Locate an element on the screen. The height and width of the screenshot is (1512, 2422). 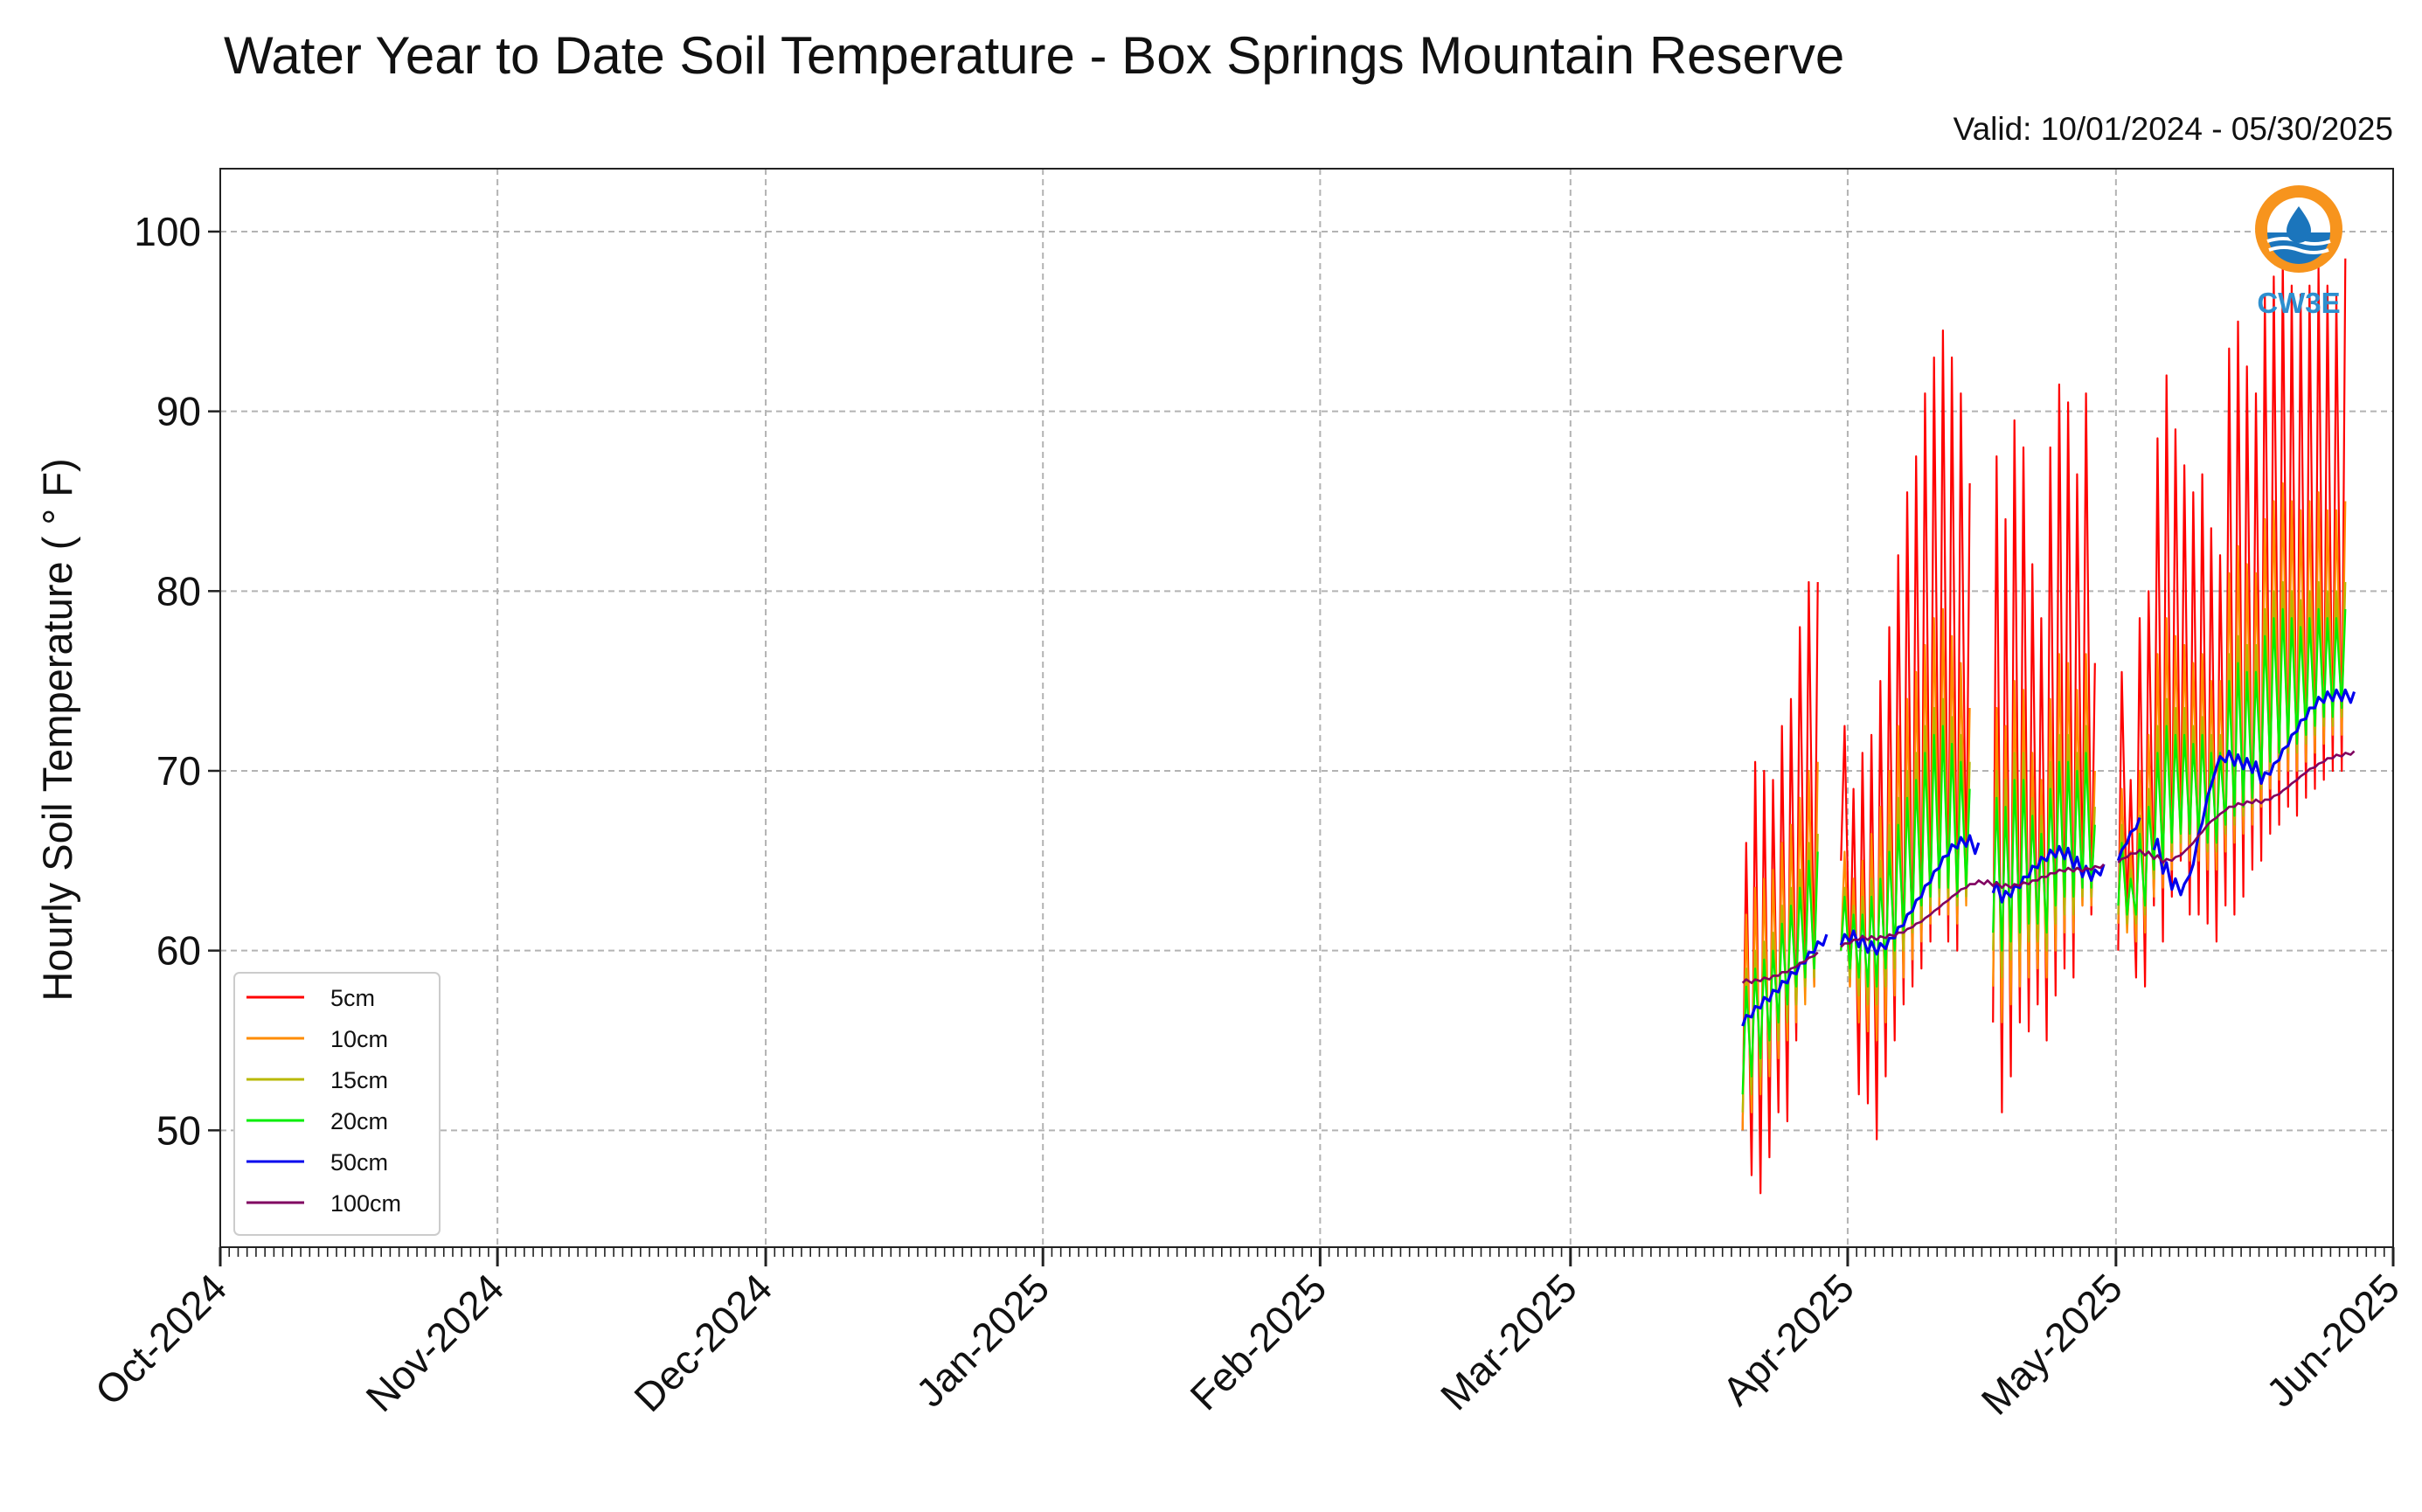
y-axis-label: Hourly Soil Temperature ( ° F) is located at coordinates (57, 729).